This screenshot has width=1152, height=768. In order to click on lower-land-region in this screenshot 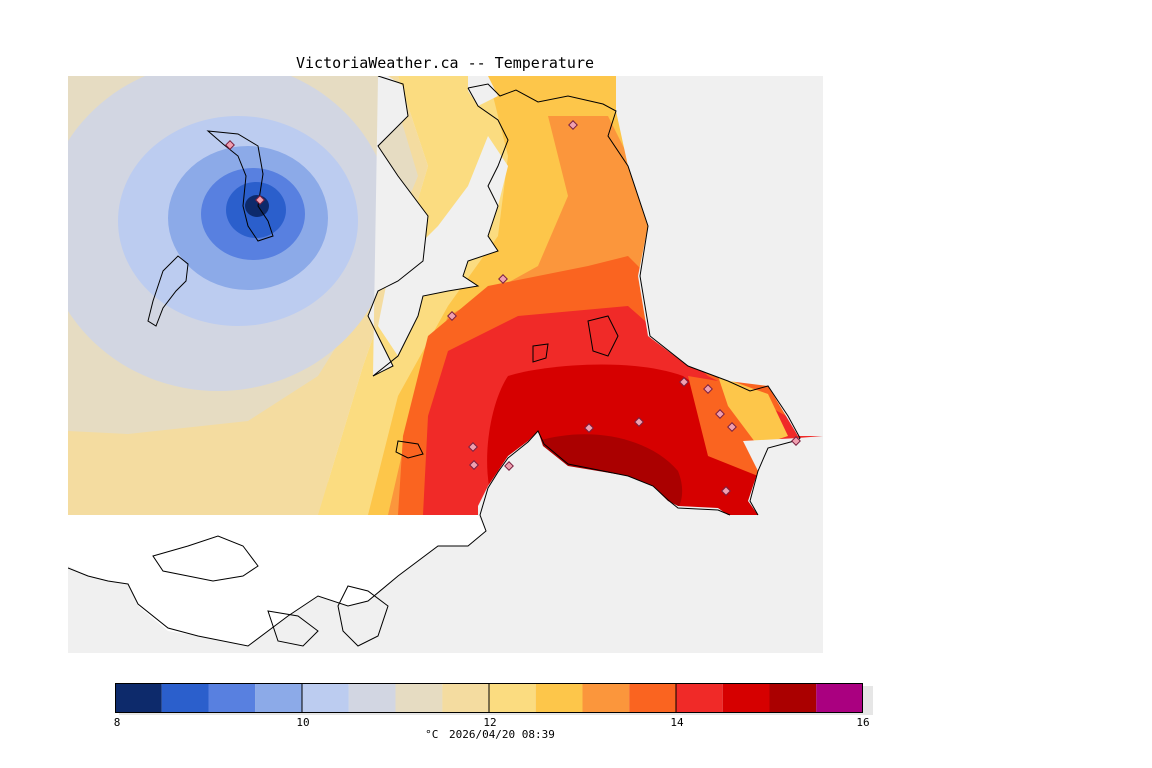, I will do `click(277, 580)`.